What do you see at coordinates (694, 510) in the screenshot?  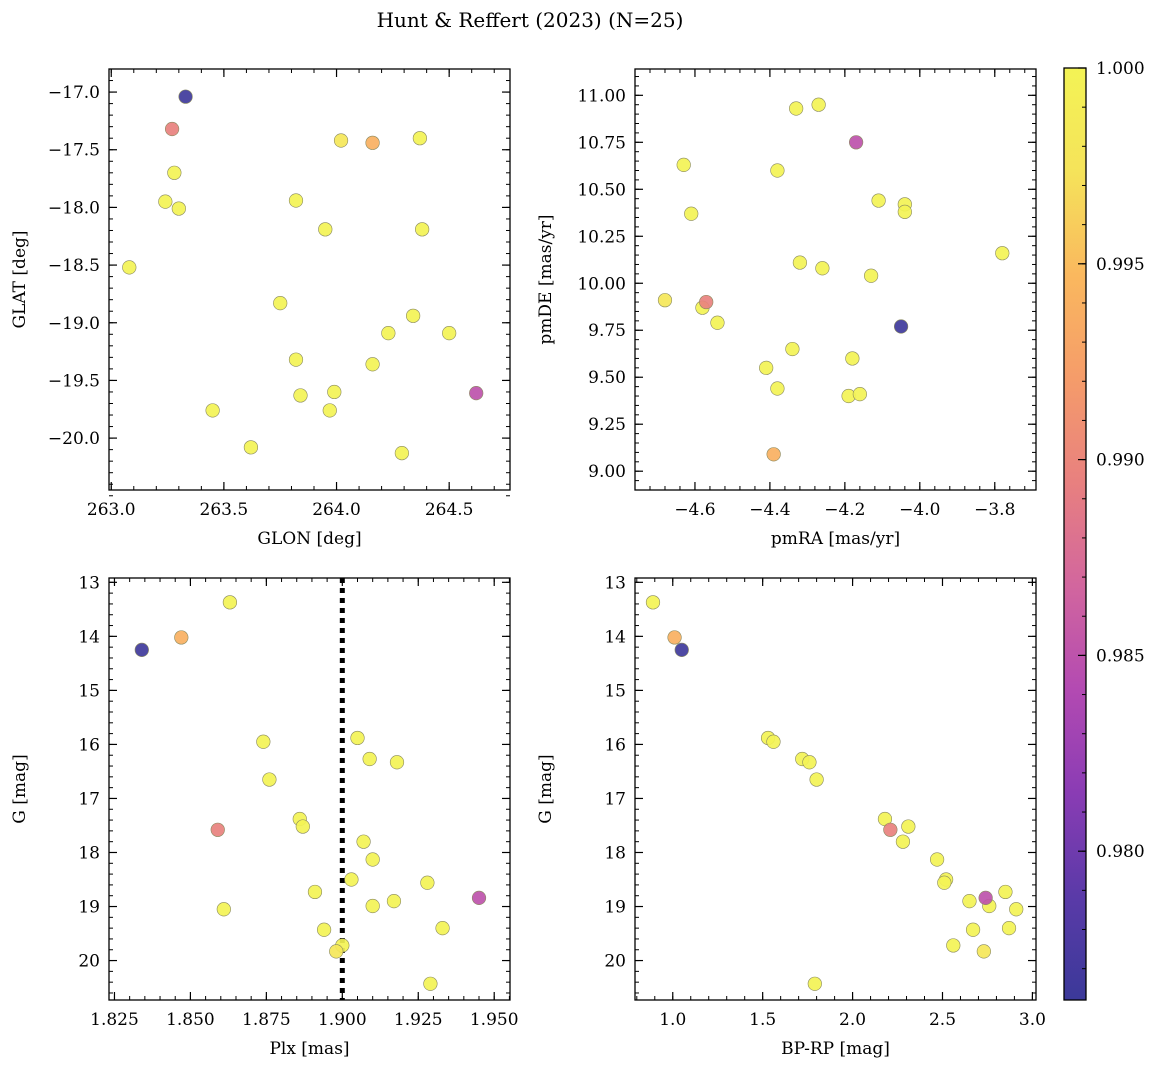 I see `x-tick-label: −4.6` at bounding box center [694, 510].